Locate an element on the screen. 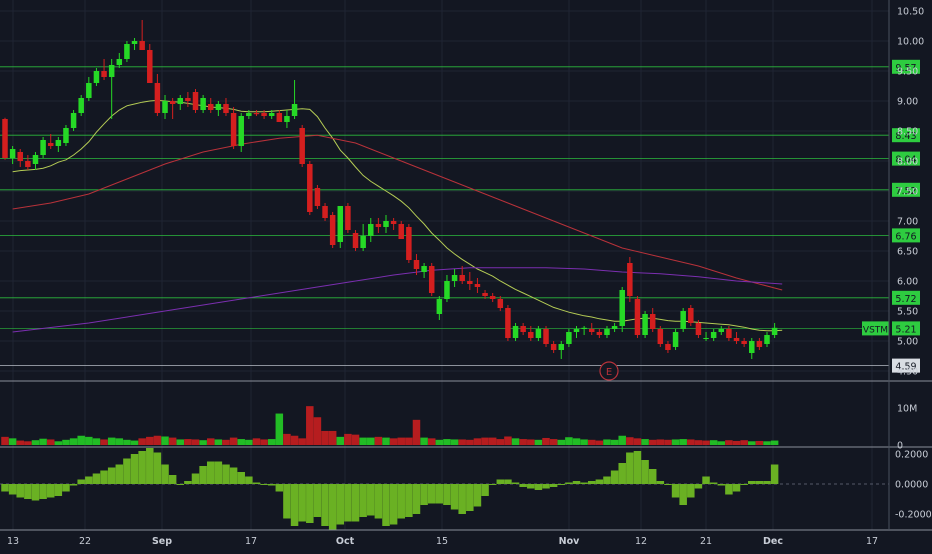 The image size is (932, 554). level-label: 5.72 is located at coordinates (905, 299).